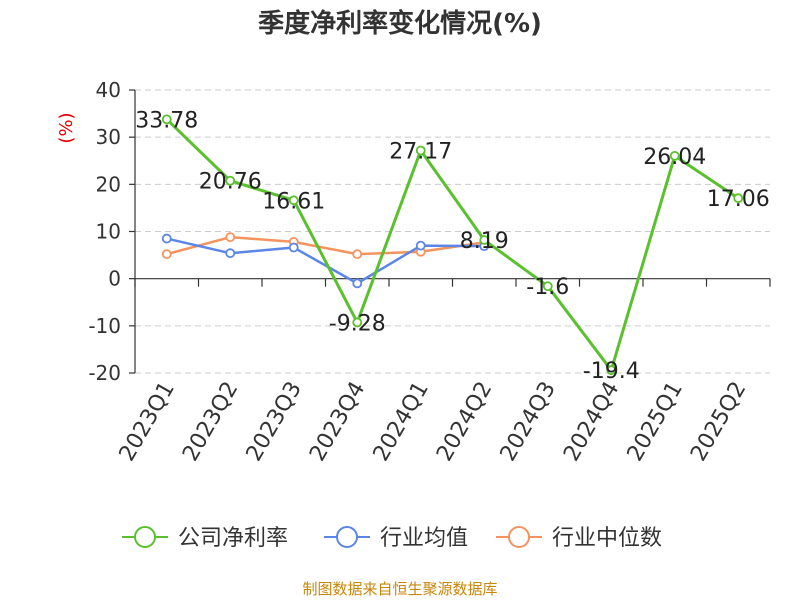  I want to click on x-tick-label: 2024Q3, so click(528, 422).